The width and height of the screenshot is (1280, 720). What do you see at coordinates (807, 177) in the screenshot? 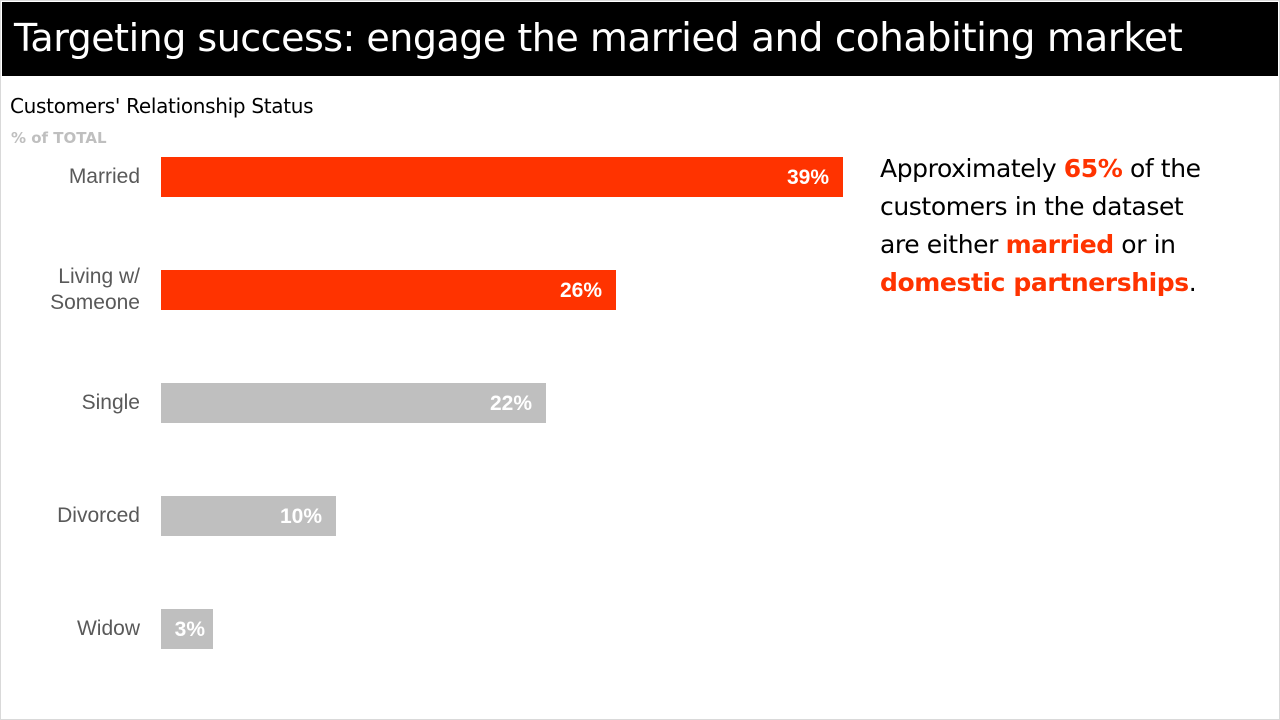
I see `bar-data-label: 39%` at bounding box center [807, 177].